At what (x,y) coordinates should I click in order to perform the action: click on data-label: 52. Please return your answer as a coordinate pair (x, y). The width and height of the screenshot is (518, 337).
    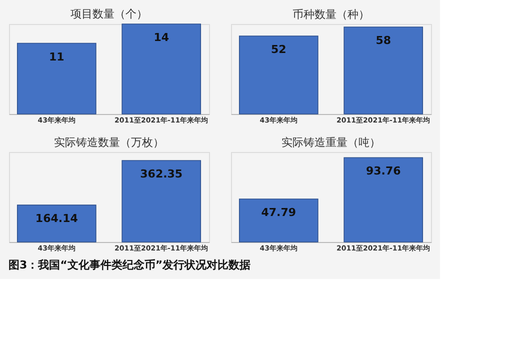
    Looking at the image, I should click on (278, 49).